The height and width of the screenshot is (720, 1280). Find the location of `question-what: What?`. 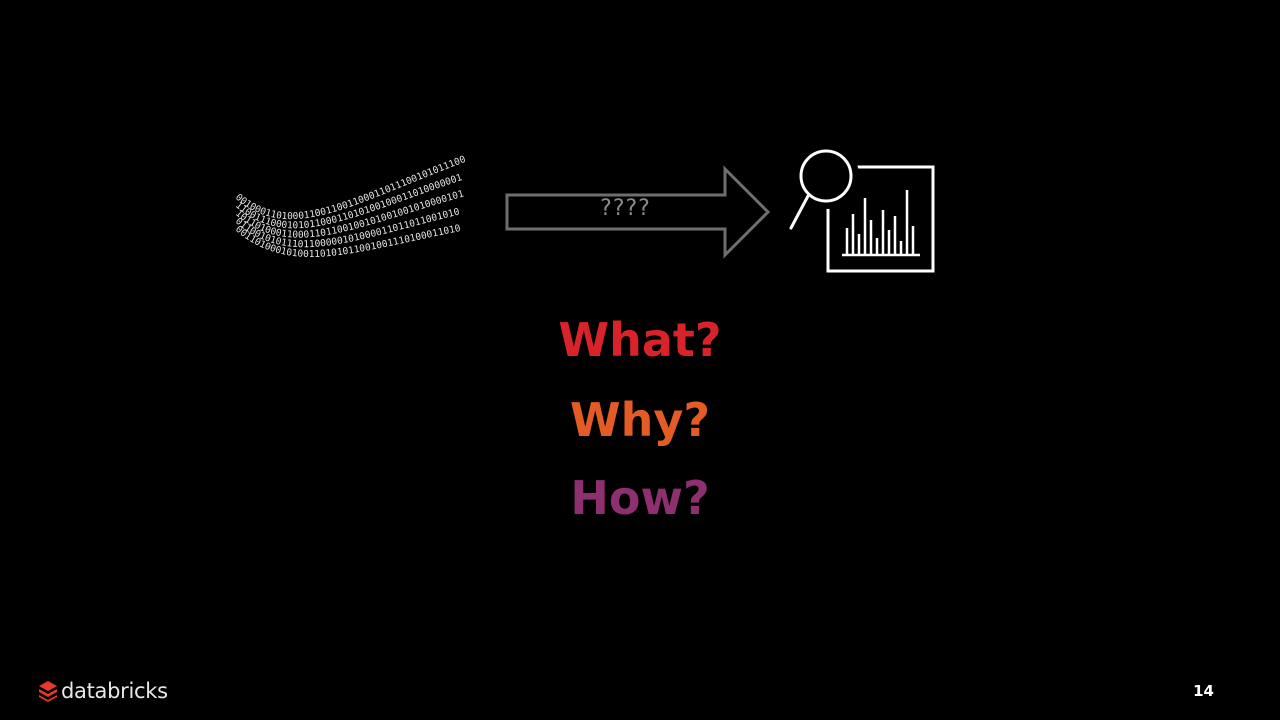

question-what: What? is located at coordinates (640, 340).